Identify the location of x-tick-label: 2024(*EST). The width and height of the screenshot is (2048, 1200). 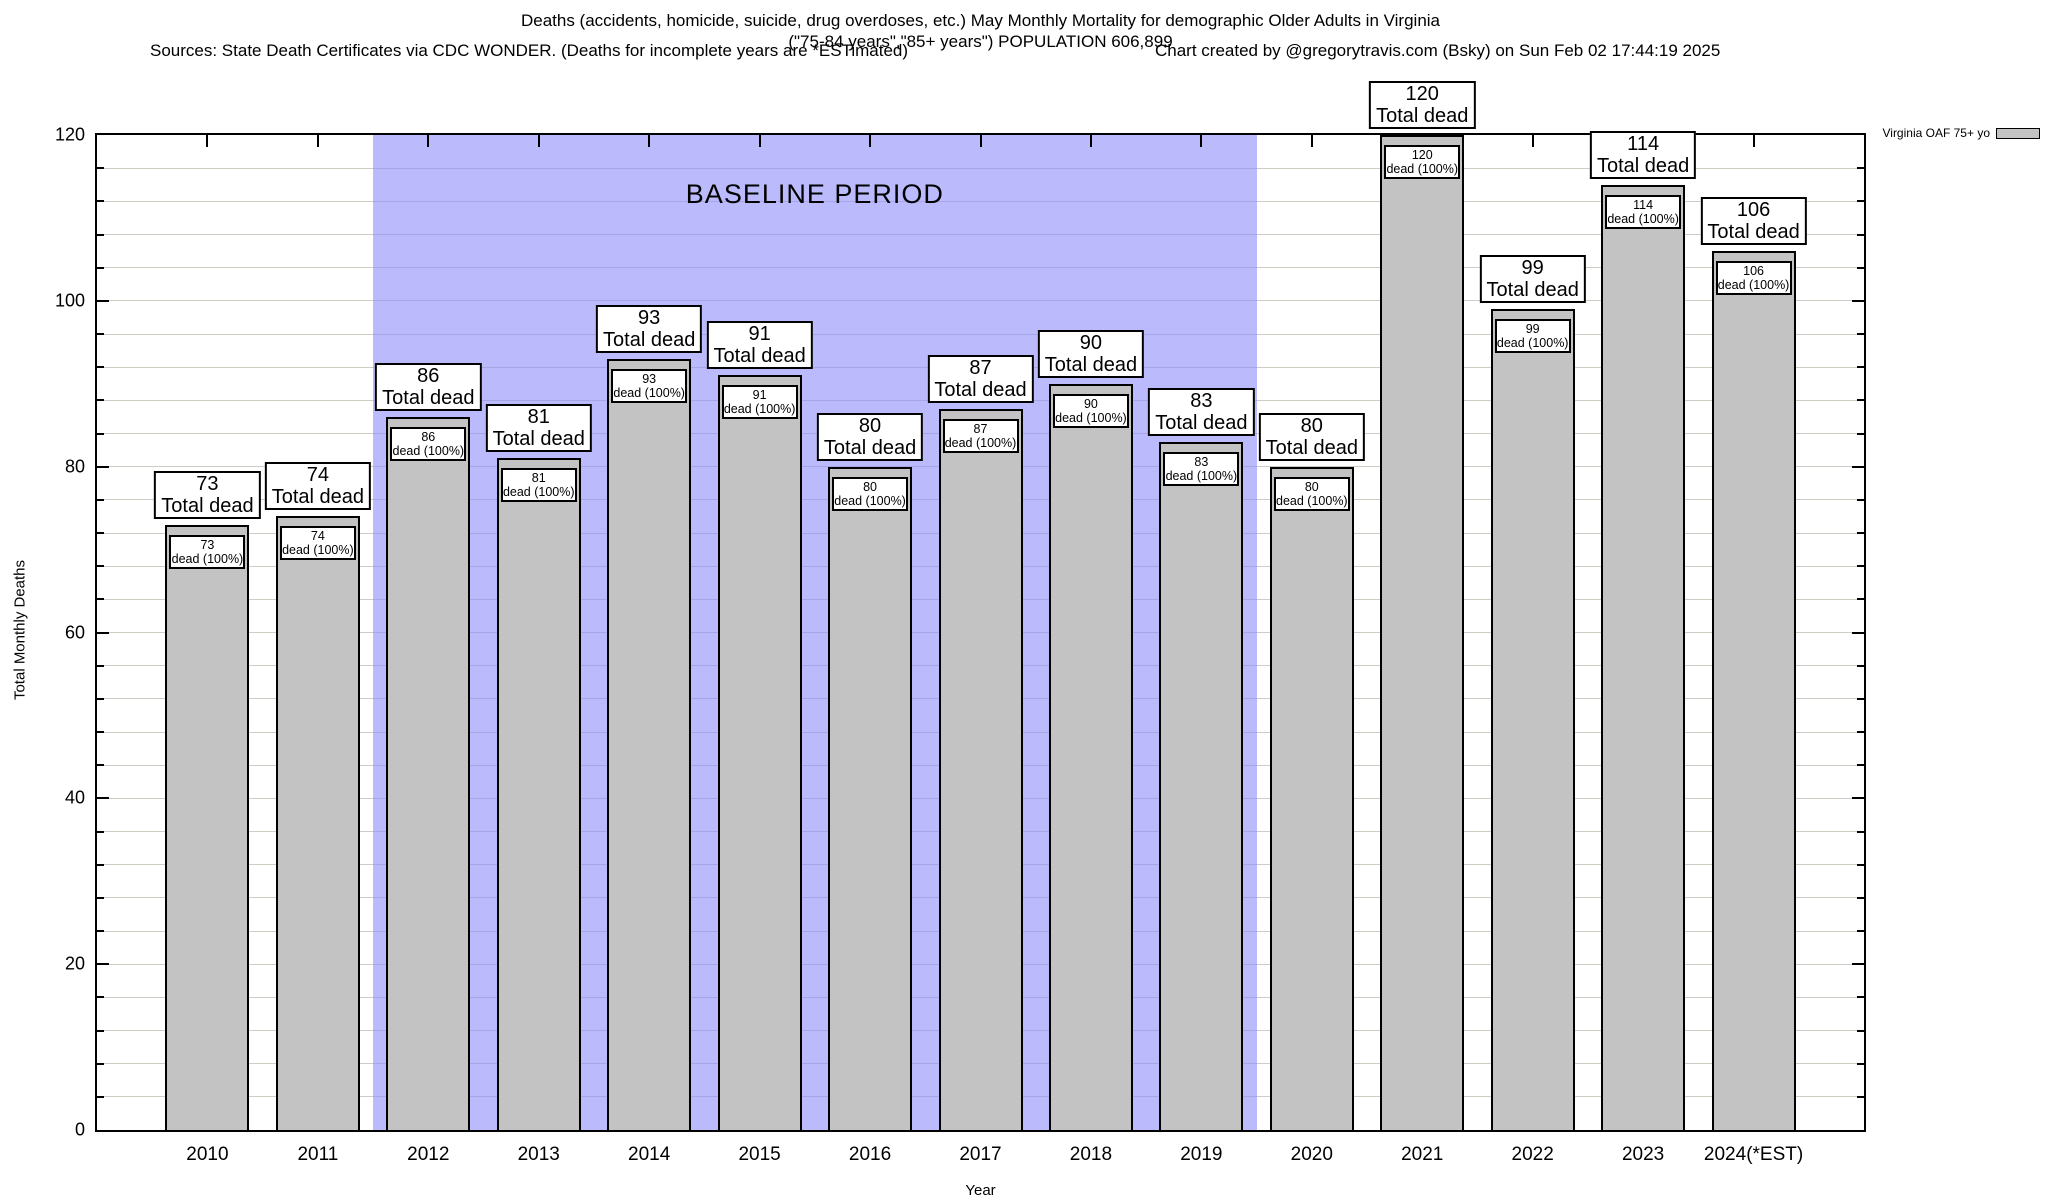
(1753, 1154).